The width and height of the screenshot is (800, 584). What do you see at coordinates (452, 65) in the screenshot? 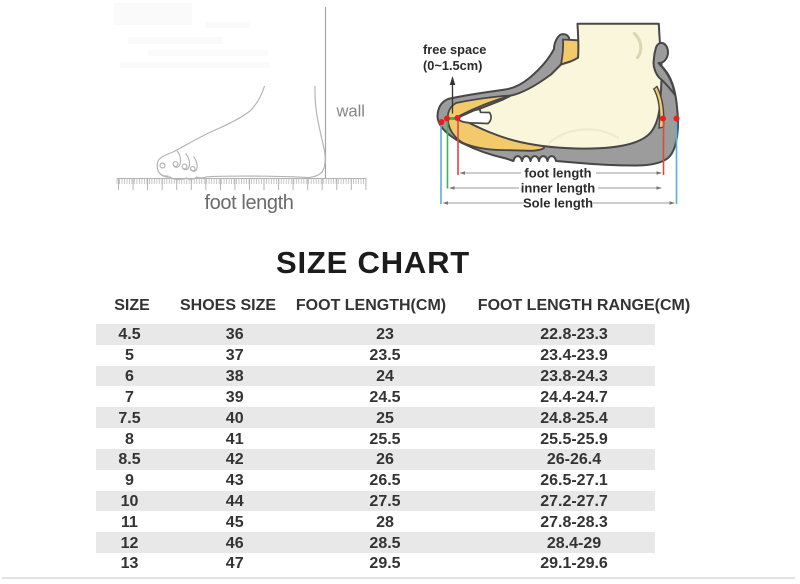
I see `svg-text: (0~1.5cm)` at bounding box center [452, 65].